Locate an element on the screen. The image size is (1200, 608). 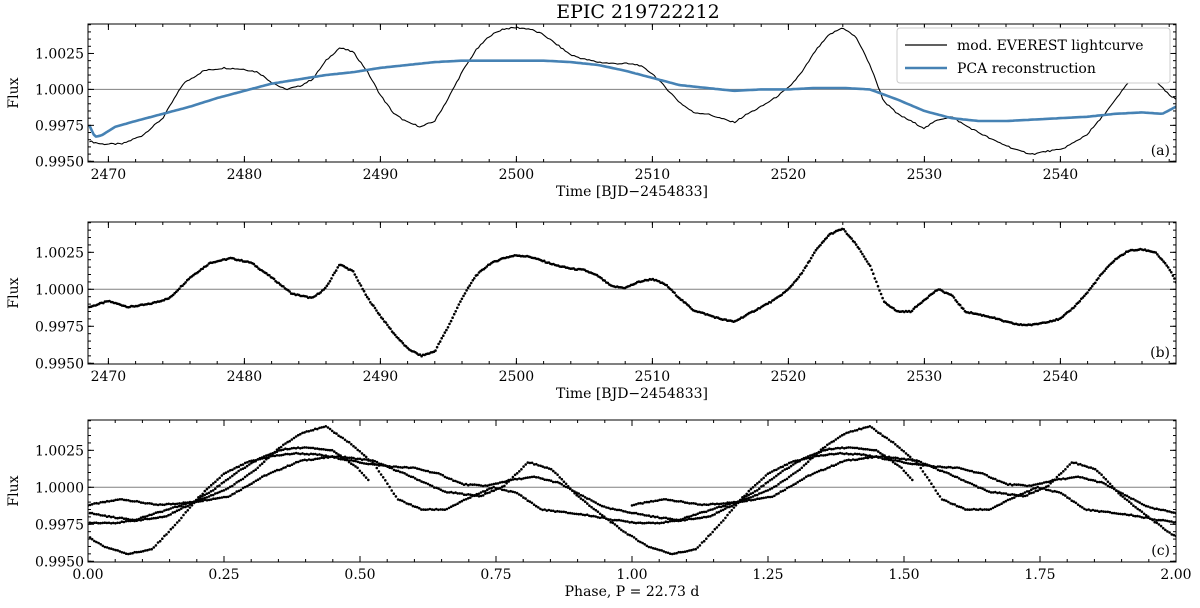
x-tick-label: 2500 is located at coordinates (517, 377).